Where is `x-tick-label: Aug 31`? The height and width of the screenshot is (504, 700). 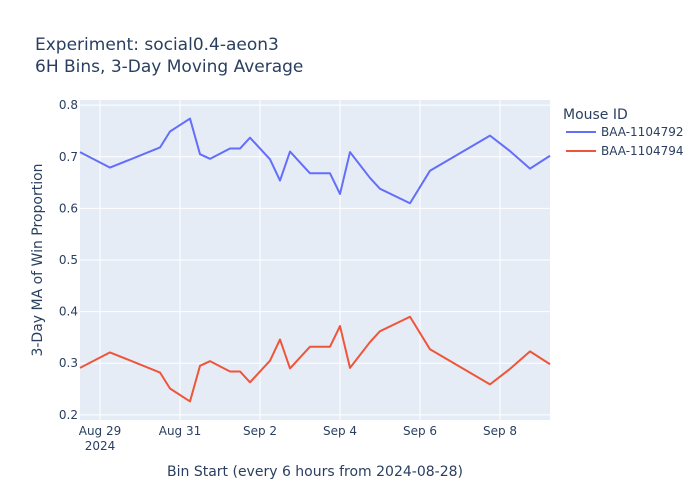
x-tick-label: Aug 31 is located at coordinates (180, 431).